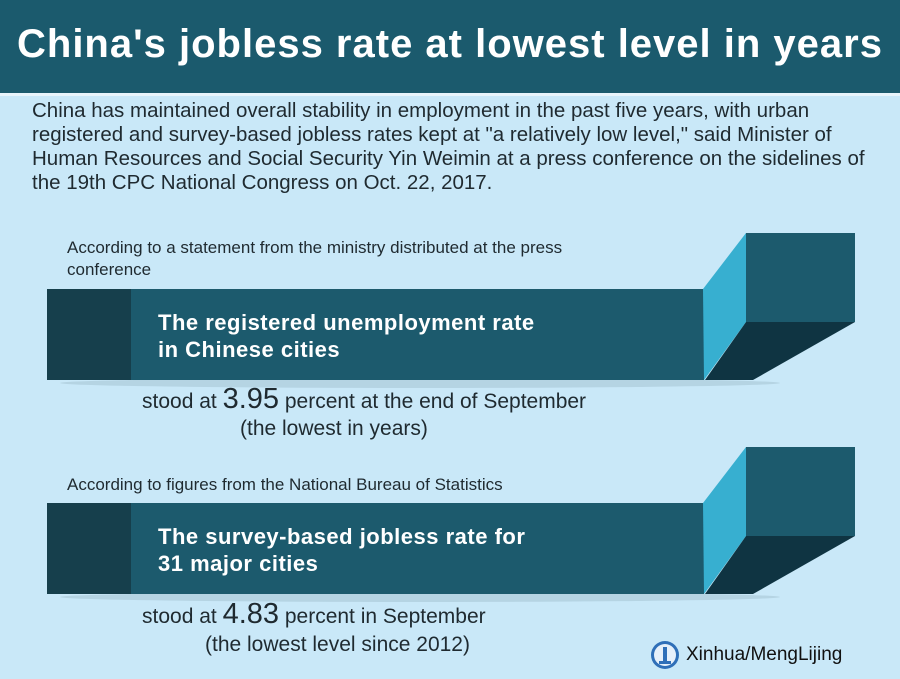 The height and width of the screenshot is (679, 900). I want to click on stat-value: 4.83, so click(251, 614).